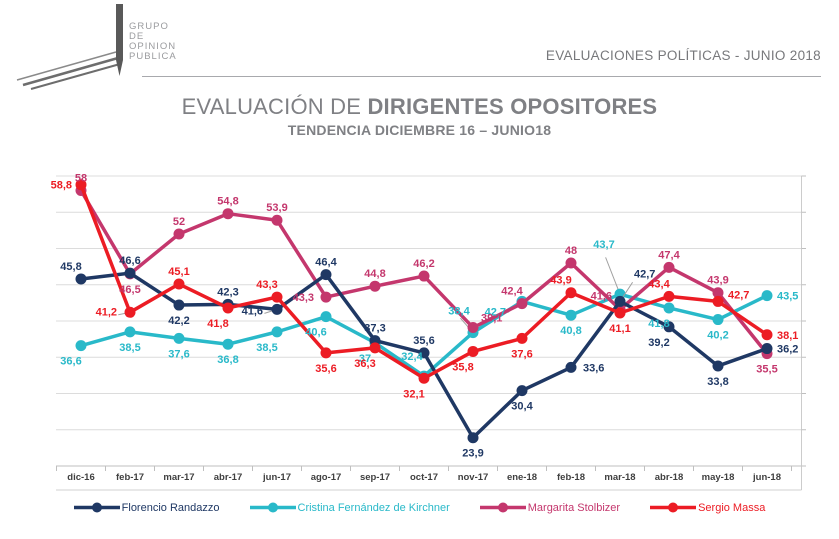 This screenshot has height=539, width=839. I want to click on data-label-margarita-stolbizer-ago-17: 43,3, so click(303, 298).